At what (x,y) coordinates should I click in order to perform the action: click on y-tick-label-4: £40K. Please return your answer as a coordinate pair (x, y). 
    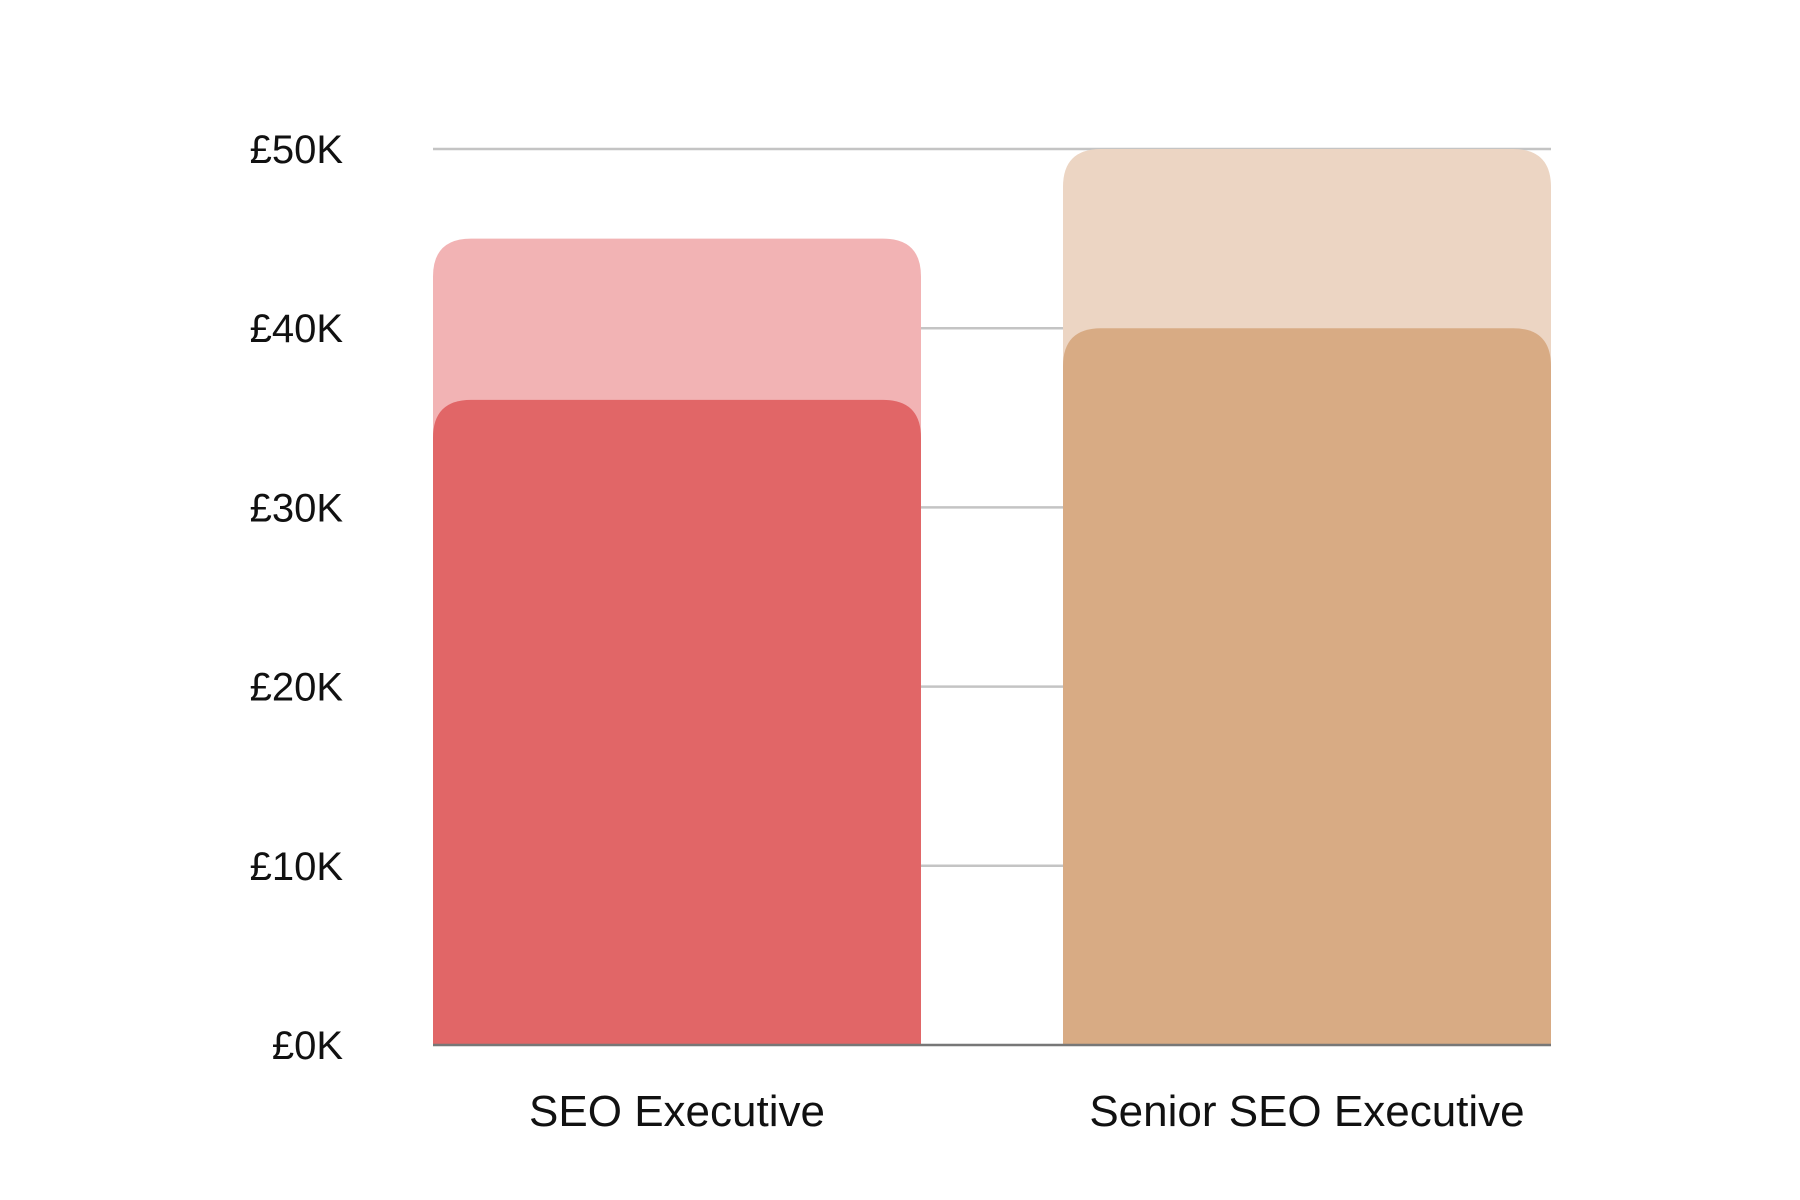
    Looking at the image, I should click on (297, 329).